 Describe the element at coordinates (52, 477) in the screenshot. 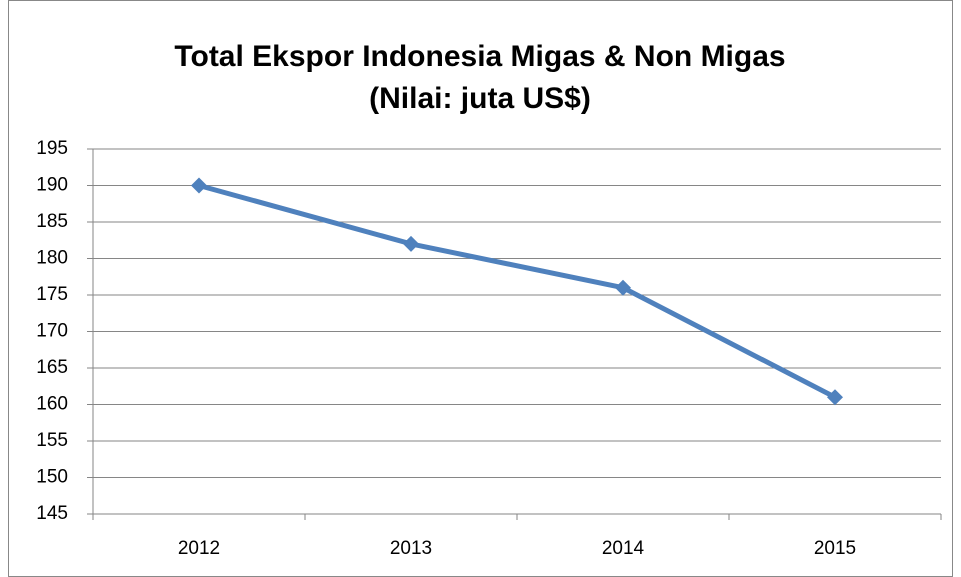

I see `y-tick-label: 150` at that location.